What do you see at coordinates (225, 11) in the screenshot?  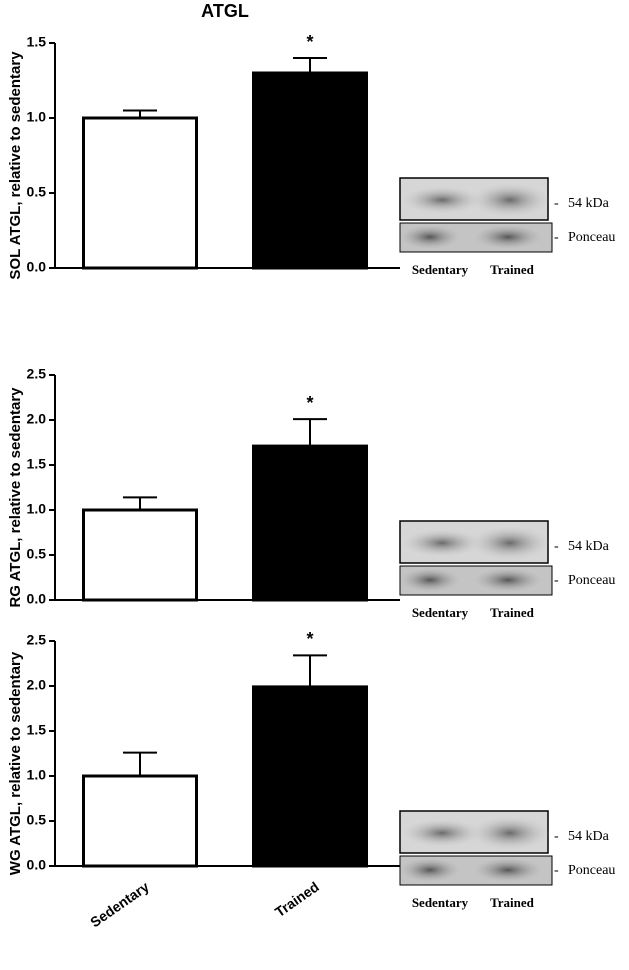 I see `chart-title: ATGL` at bounding box center [225, 11].